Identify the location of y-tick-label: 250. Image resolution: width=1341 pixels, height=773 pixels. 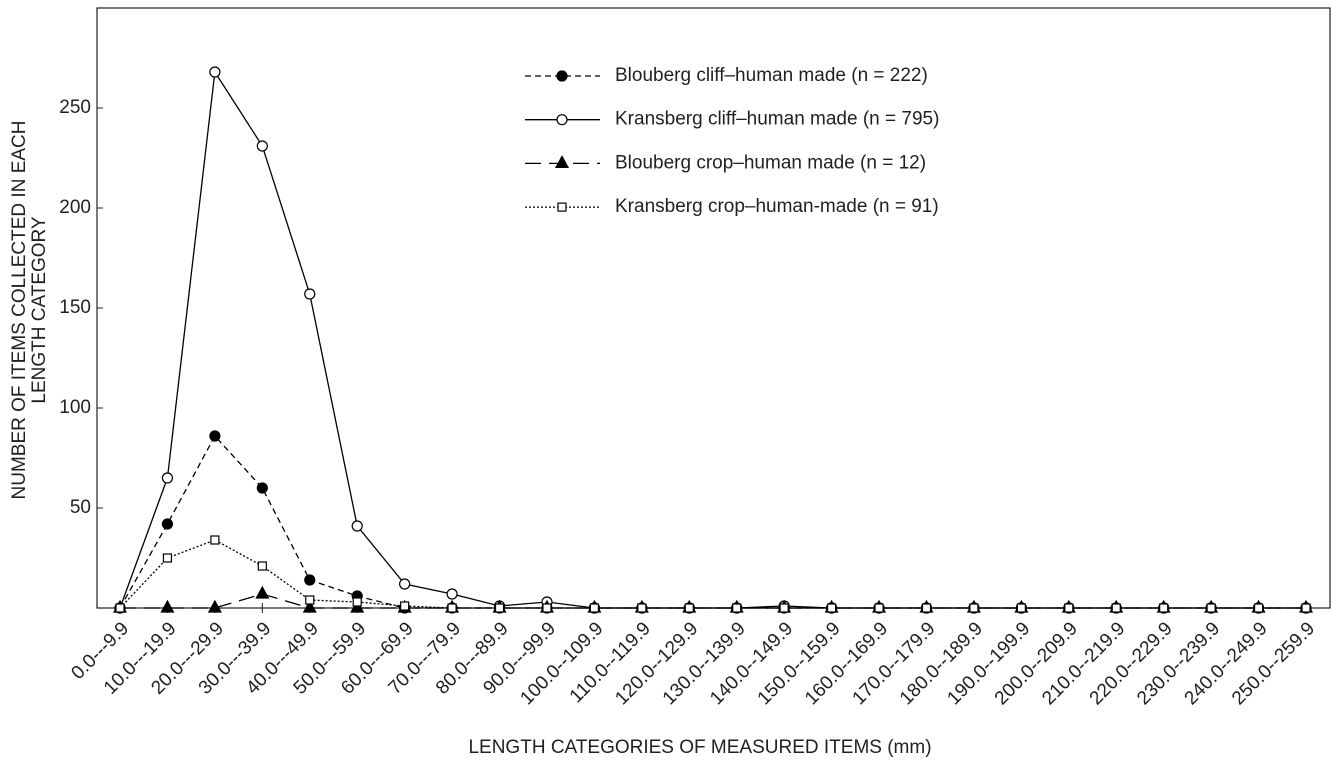
(75, 107).